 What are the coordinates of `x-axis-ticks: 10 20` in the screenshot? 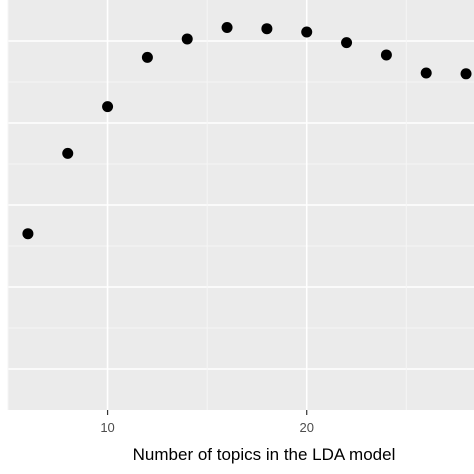 It's located at (207, 422).